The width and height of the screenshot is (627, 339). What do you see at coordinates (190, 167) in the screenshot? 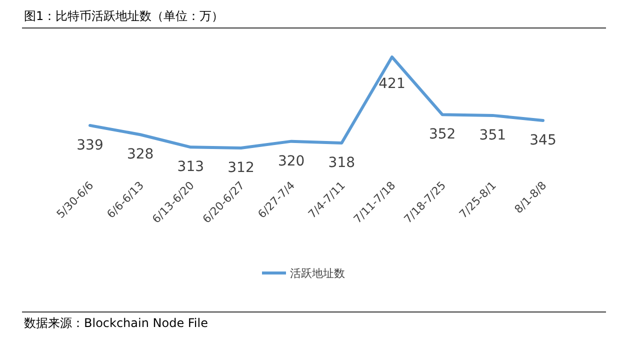
I see `data-label: 313` at bounding box center [190, 167].